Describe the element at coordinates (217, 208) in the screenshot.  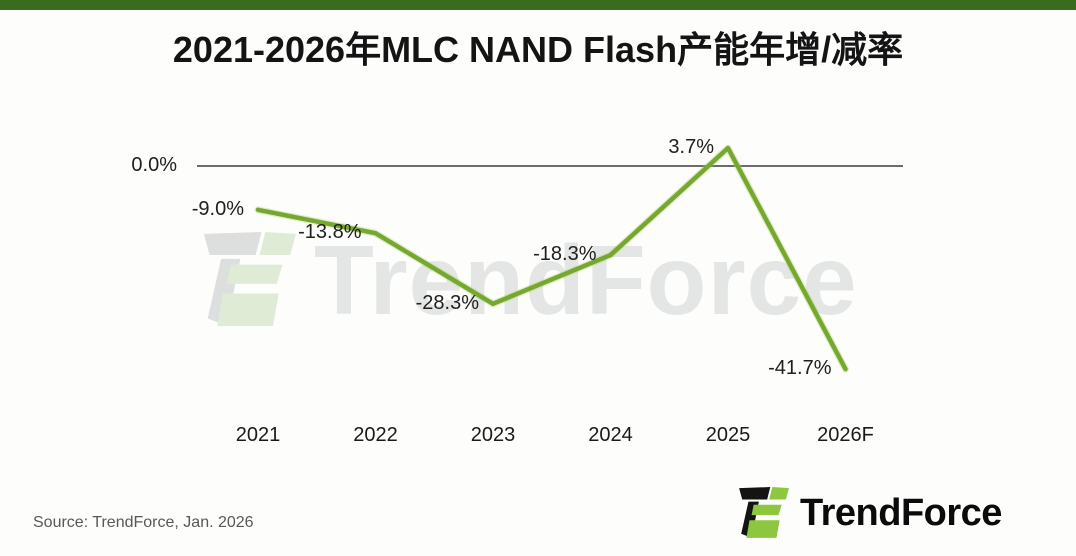
I see `data-label-2021: -9.0%` at that location.